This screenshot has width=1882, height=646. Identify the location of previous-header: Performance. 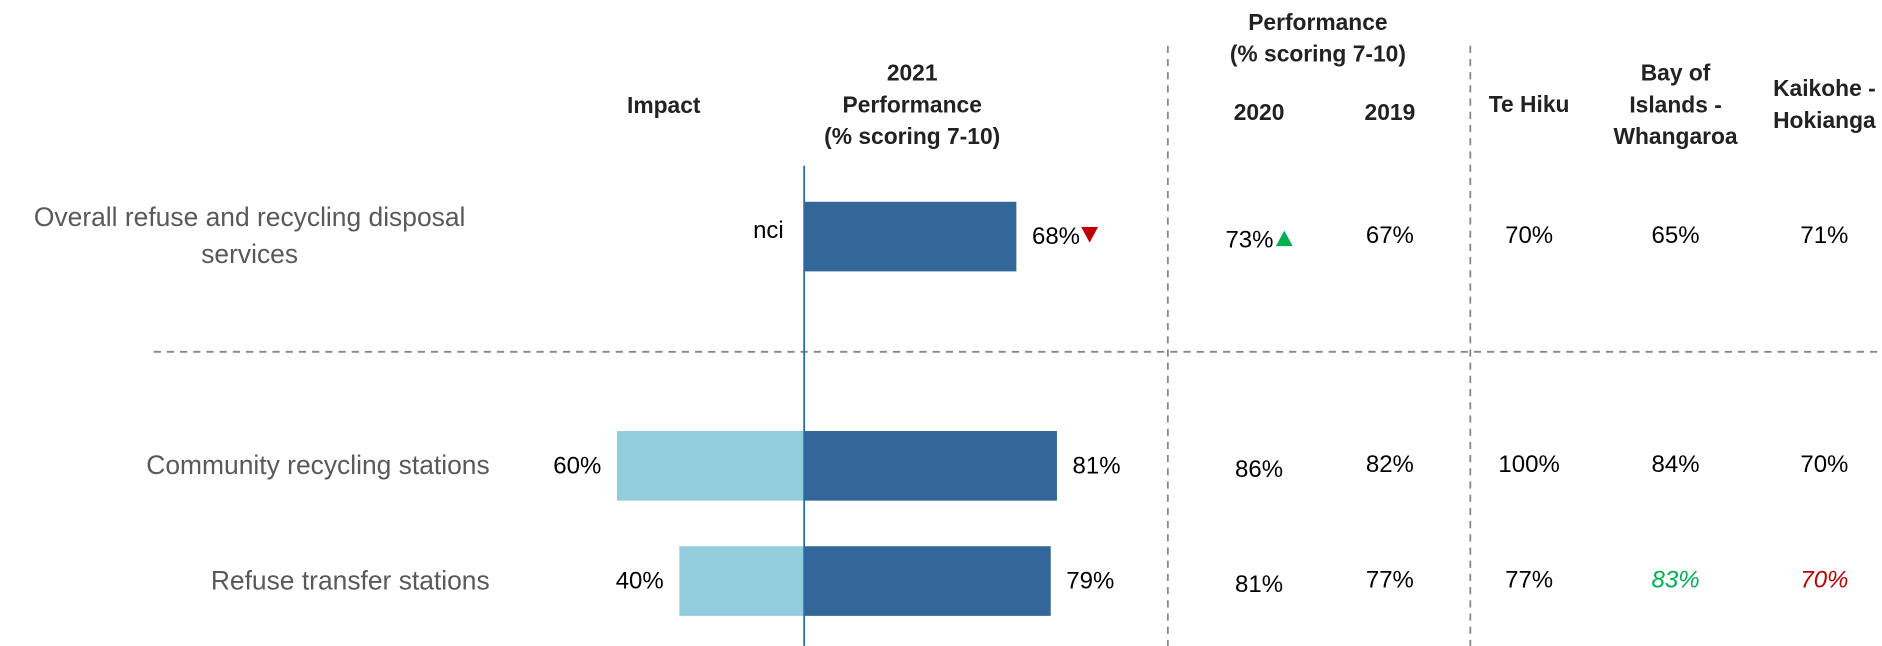
(1317, 22).